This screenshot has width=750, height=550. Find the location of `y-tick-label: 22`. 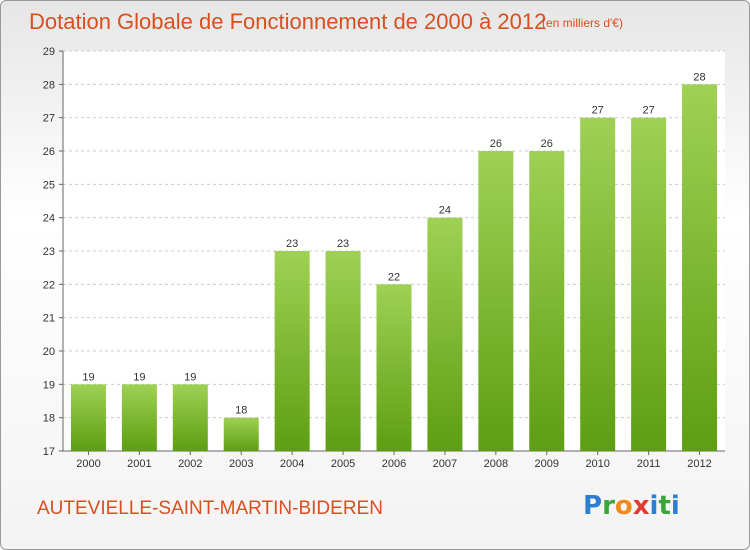

y-tick-label: 22 is located at coordinates (49, 285).